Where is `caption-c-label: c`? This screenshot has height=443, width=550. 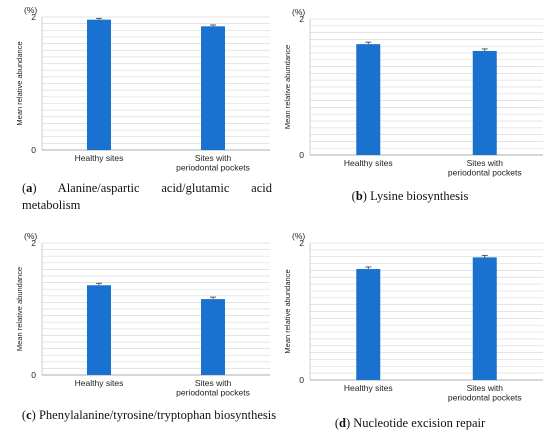 caption-c-label: c is located at coordinates (29, 415).